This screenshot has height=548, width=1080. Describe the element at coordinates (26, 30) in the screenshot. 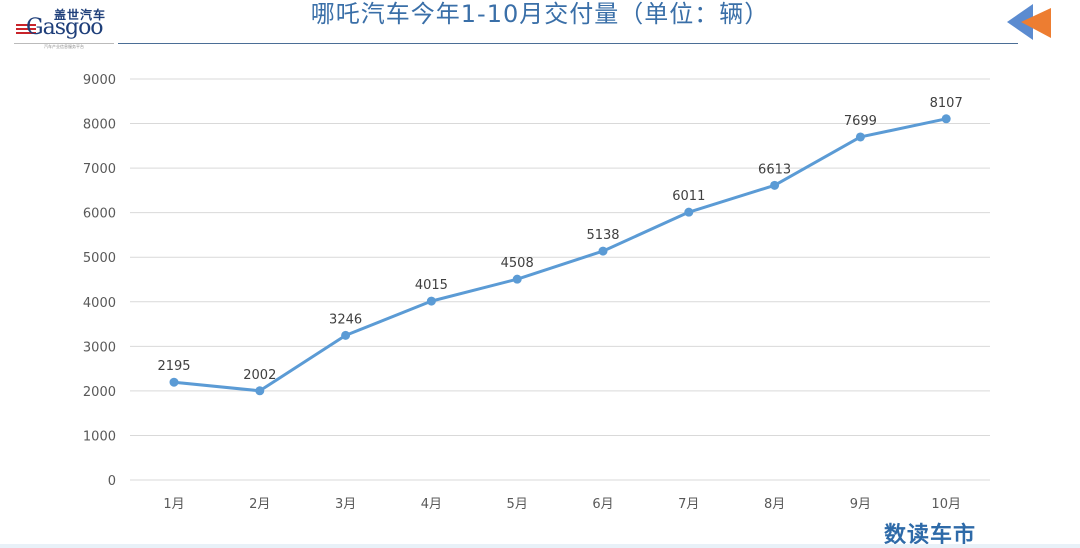

I see `logo-stripes-icon` at that location.